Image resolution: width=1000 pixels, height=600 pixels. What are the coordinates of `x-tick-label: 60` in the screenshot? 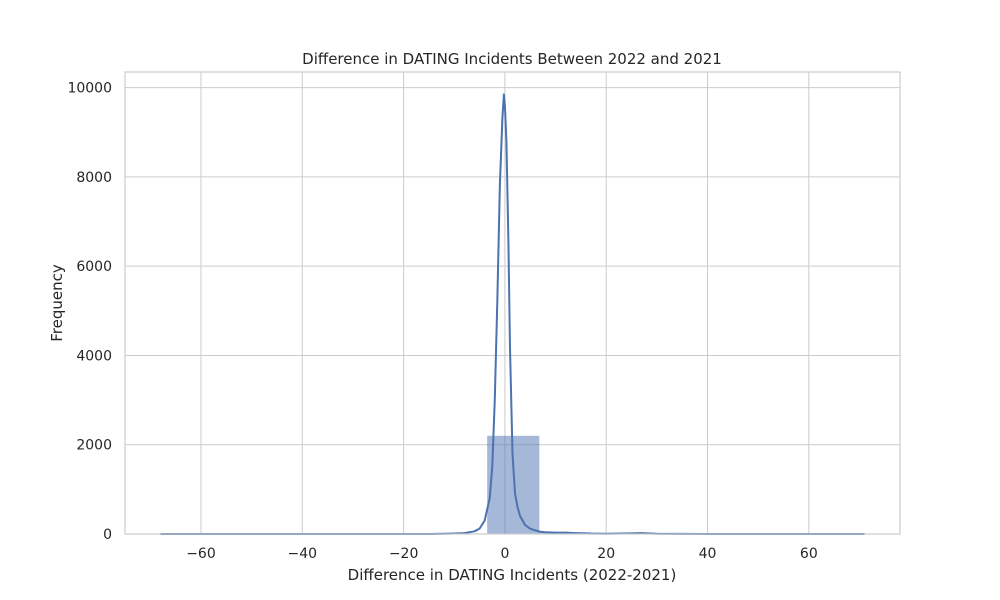 It's located at (809, 554).